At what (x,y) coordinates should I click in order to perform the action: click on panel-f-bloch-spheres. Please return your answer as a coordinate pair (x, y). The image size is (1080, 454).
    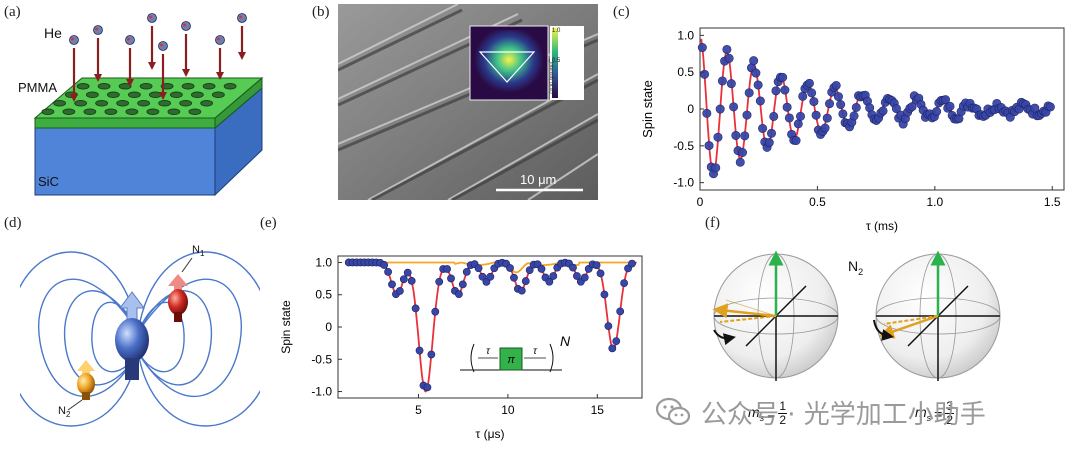
    Looking at the image, I should click on (856, 315).